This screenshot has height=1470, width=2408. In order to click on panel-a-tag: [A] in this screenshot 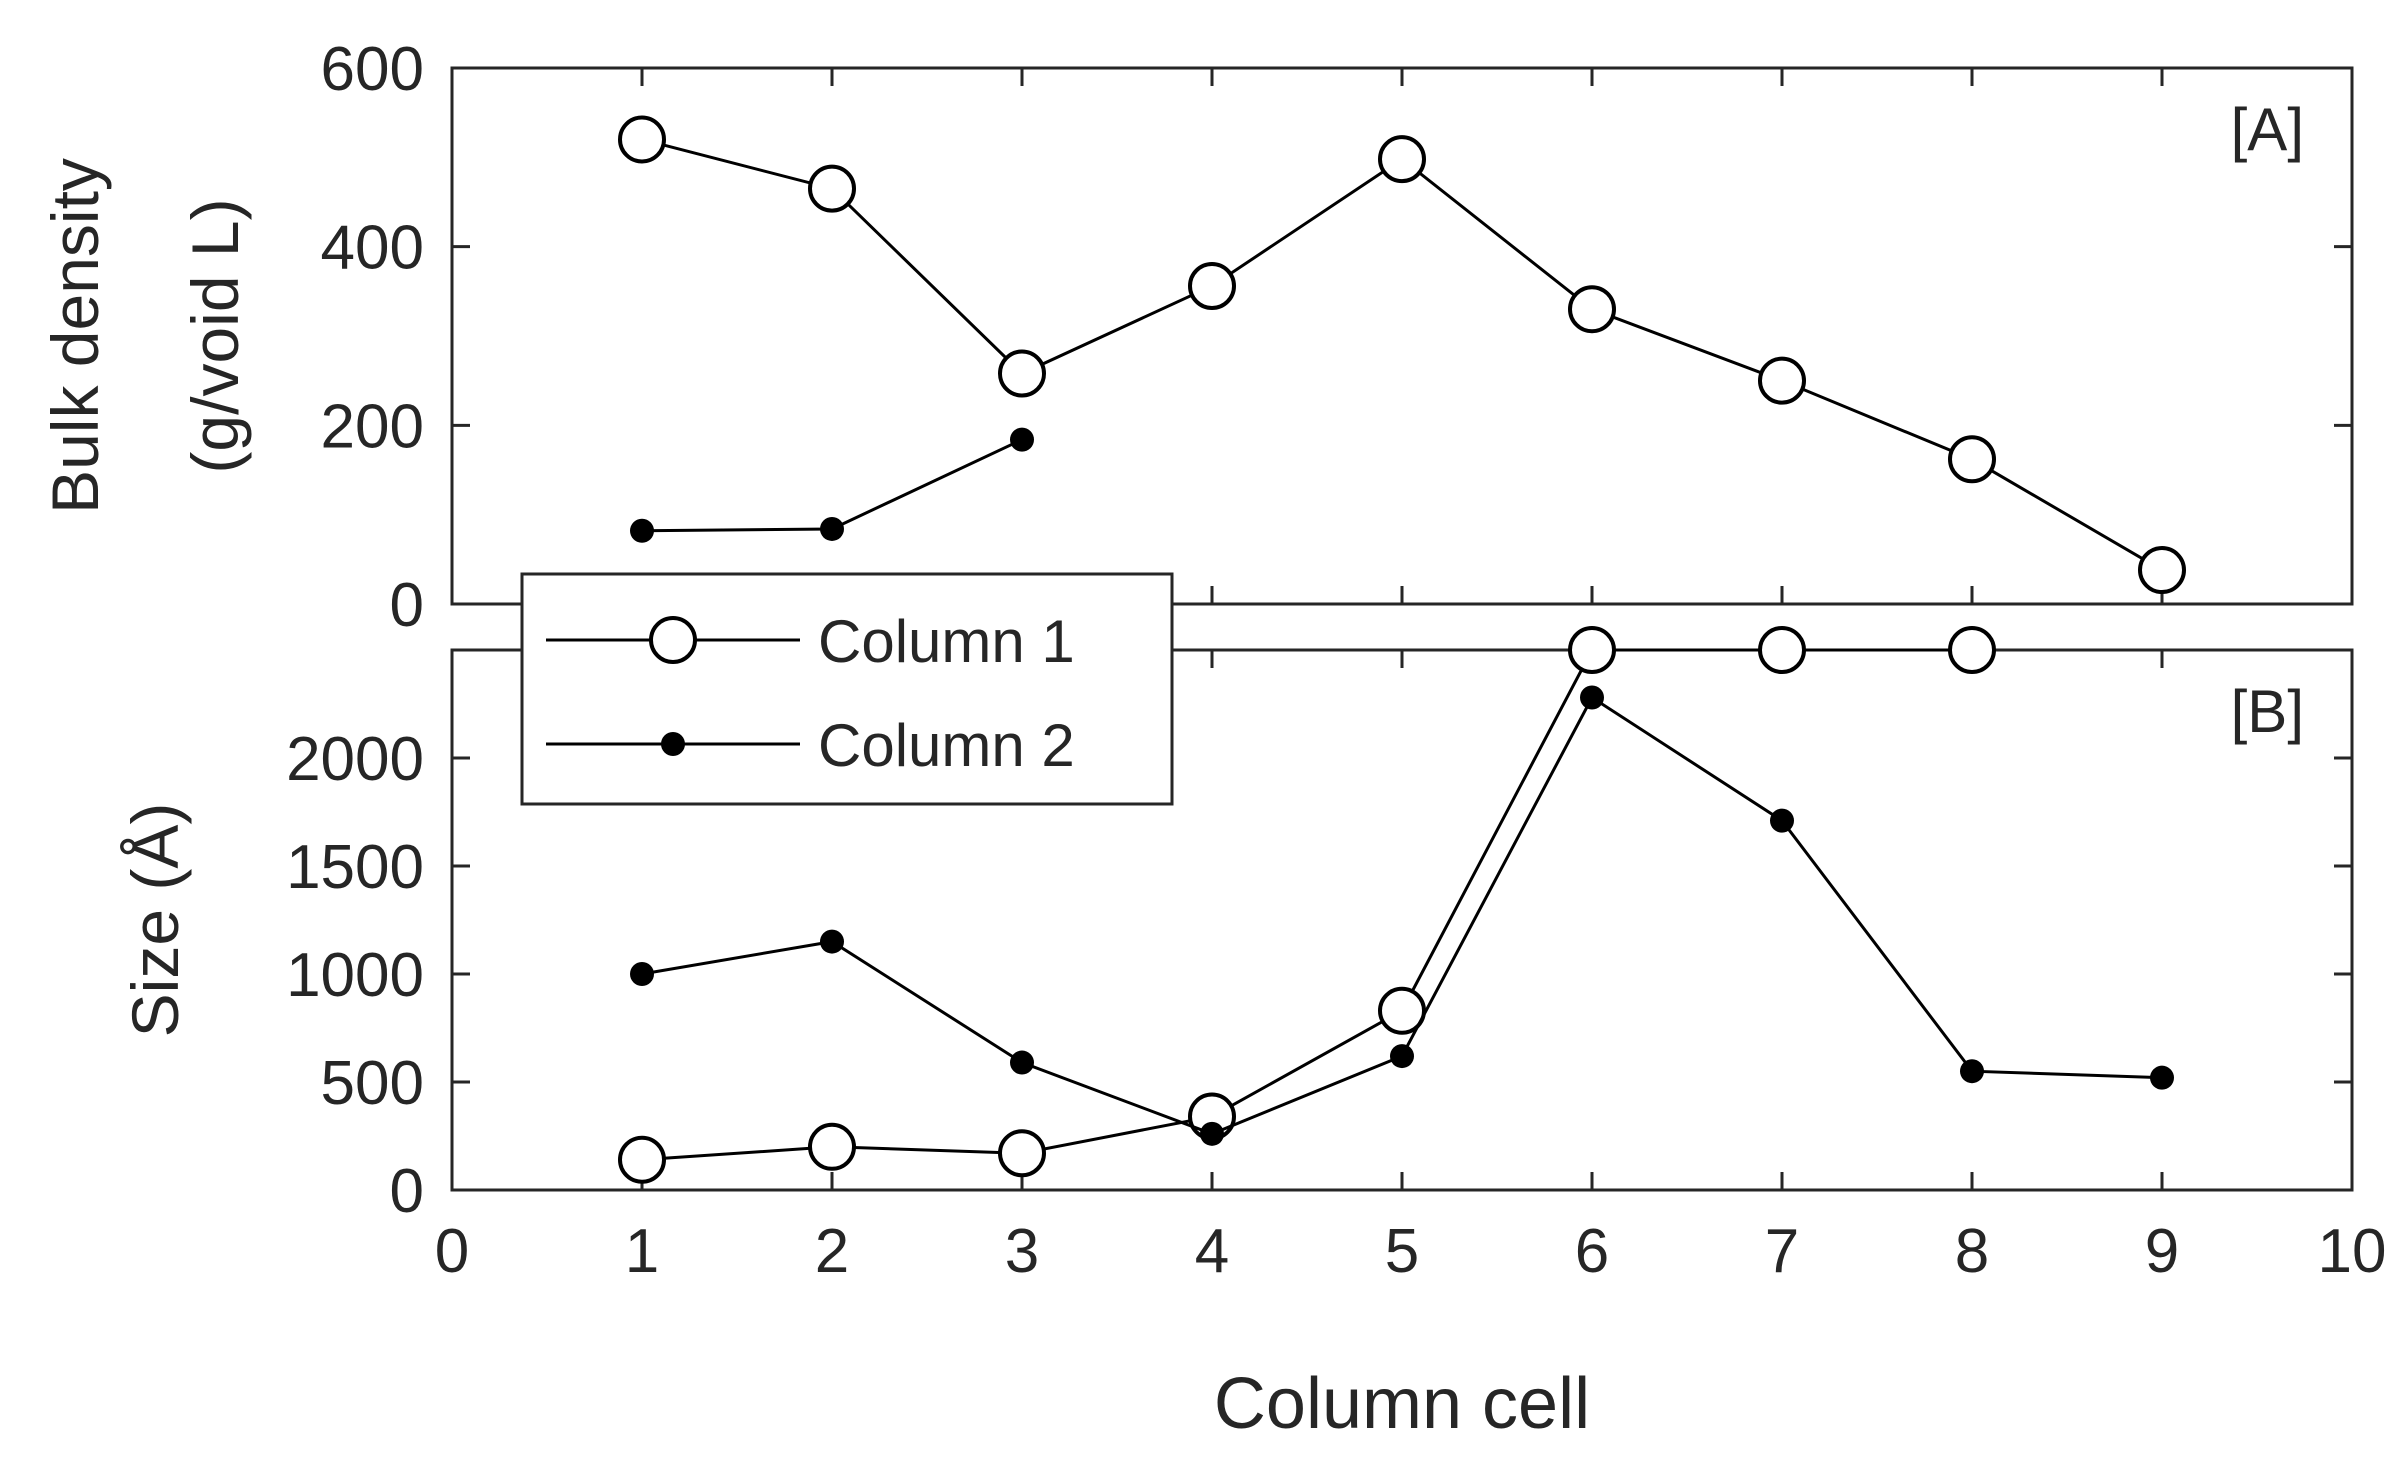, I will do `click(2267, 129)`.